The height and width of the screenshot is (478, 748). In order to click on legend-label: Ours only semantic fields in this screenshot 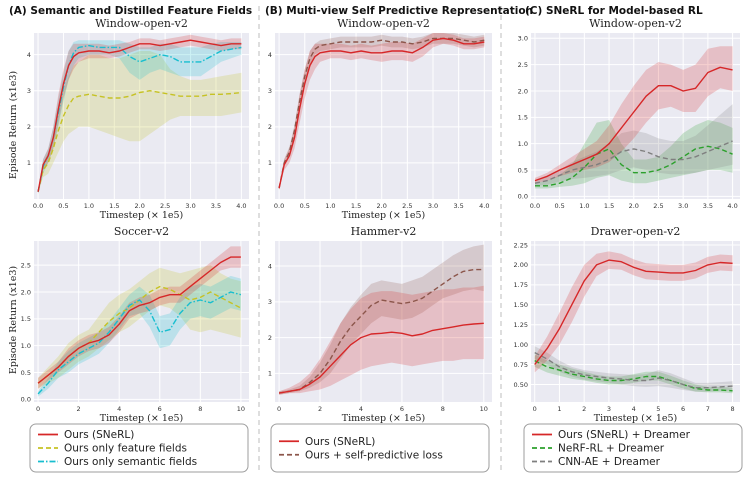, I will do `click(130, 462)`.